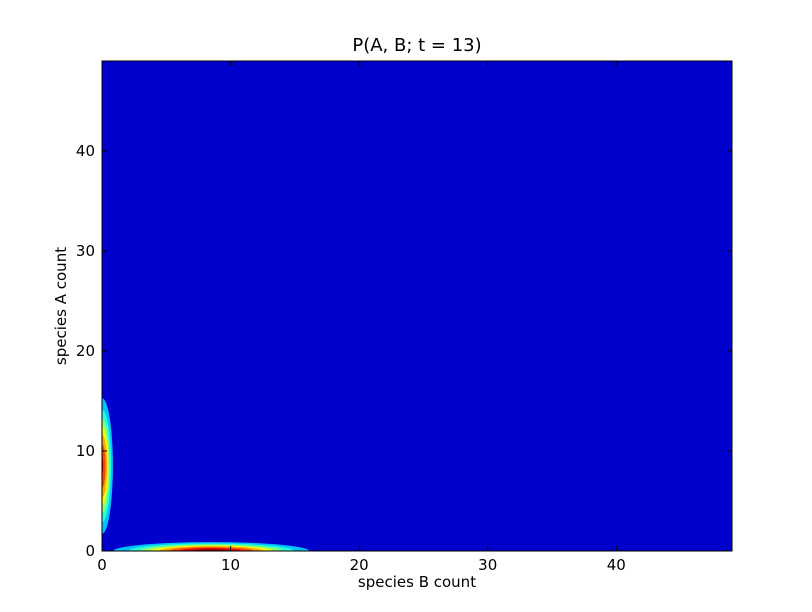 This screenshot has height=612, width=812. What do you see at coordinates (359, 565) in the screenshot?
I see `x-tick-label: 20` at bounding box center [359, 565].